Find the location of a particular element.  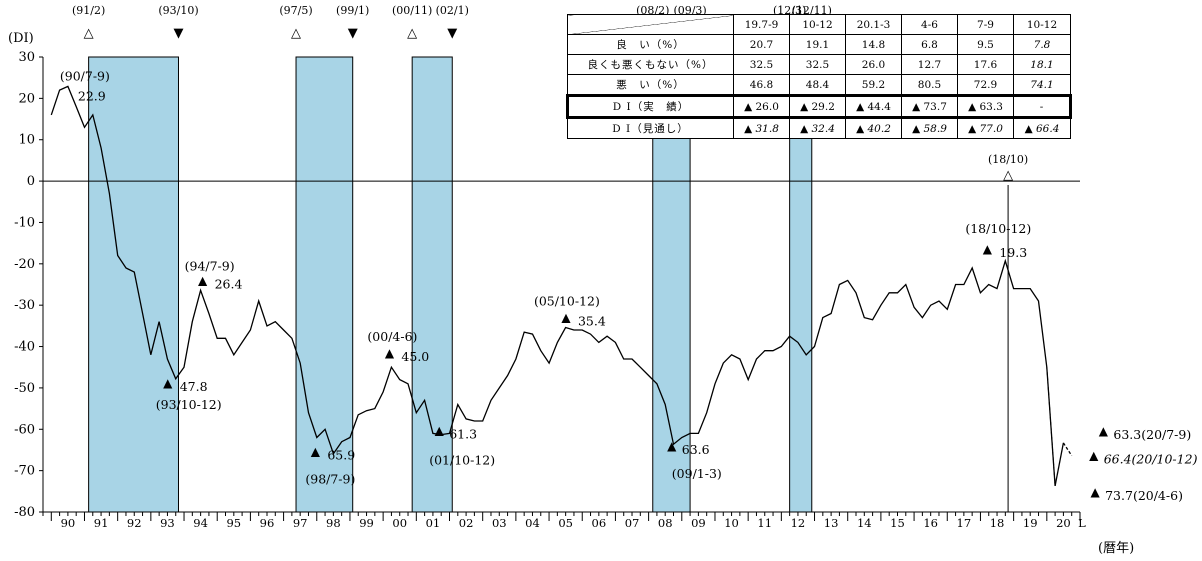

table-cell: 32.5 is located at coordinates (817, 64).